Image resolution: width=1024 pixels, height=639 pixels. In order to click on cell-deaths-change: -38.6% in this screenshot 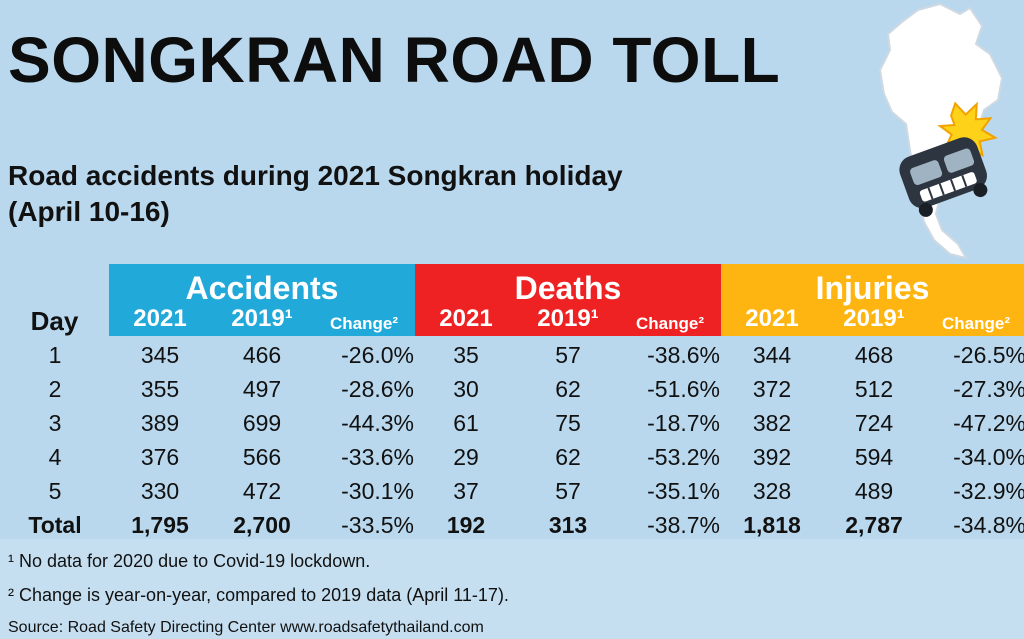, I will do `click(683, 355)`.